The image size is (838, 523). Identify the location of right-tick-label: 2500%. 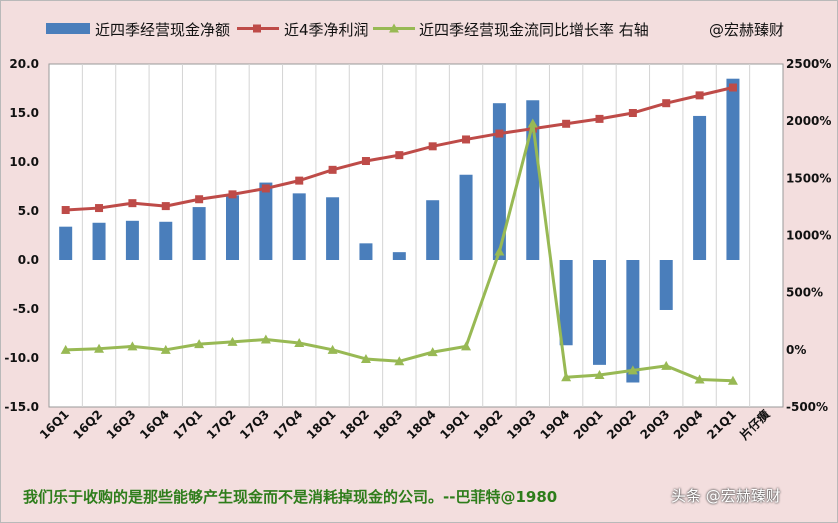
(808, 64).